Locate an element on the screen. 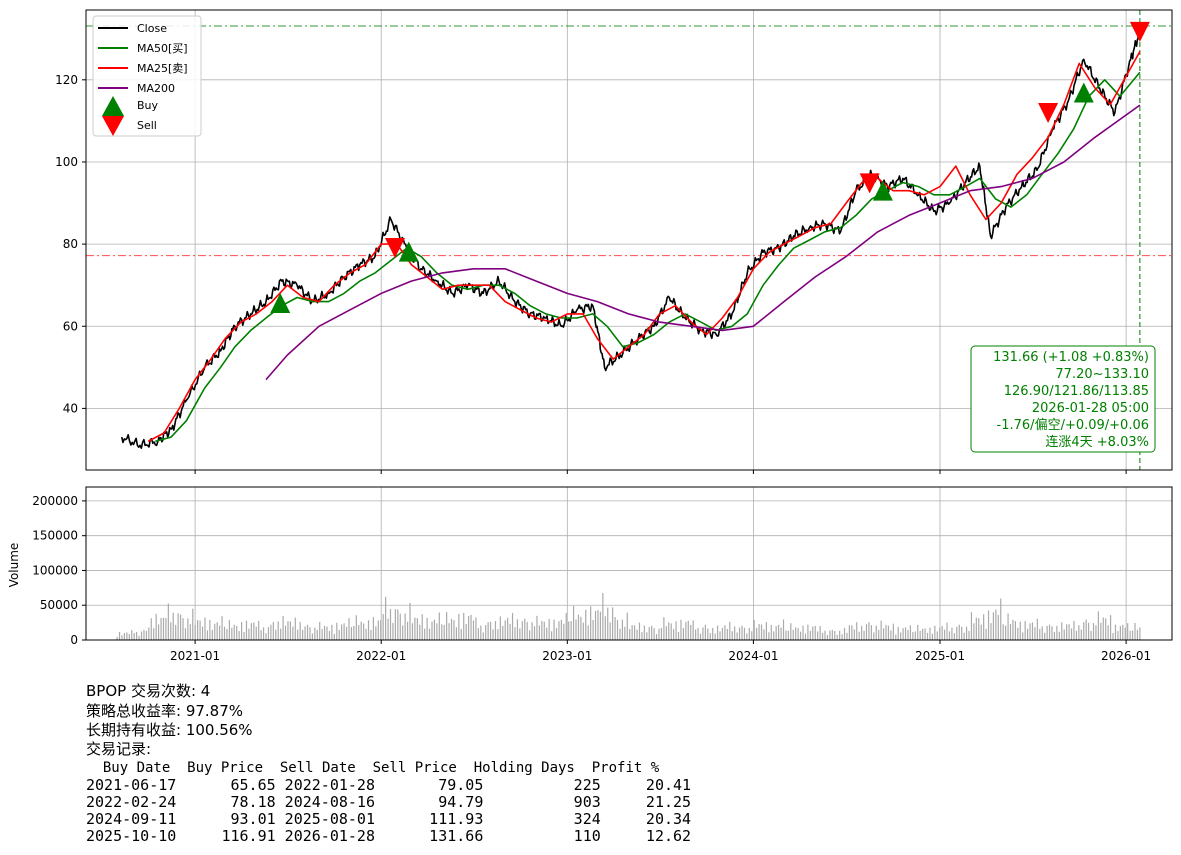  price-tick-label: 40 is located at coordinates (70, 408).